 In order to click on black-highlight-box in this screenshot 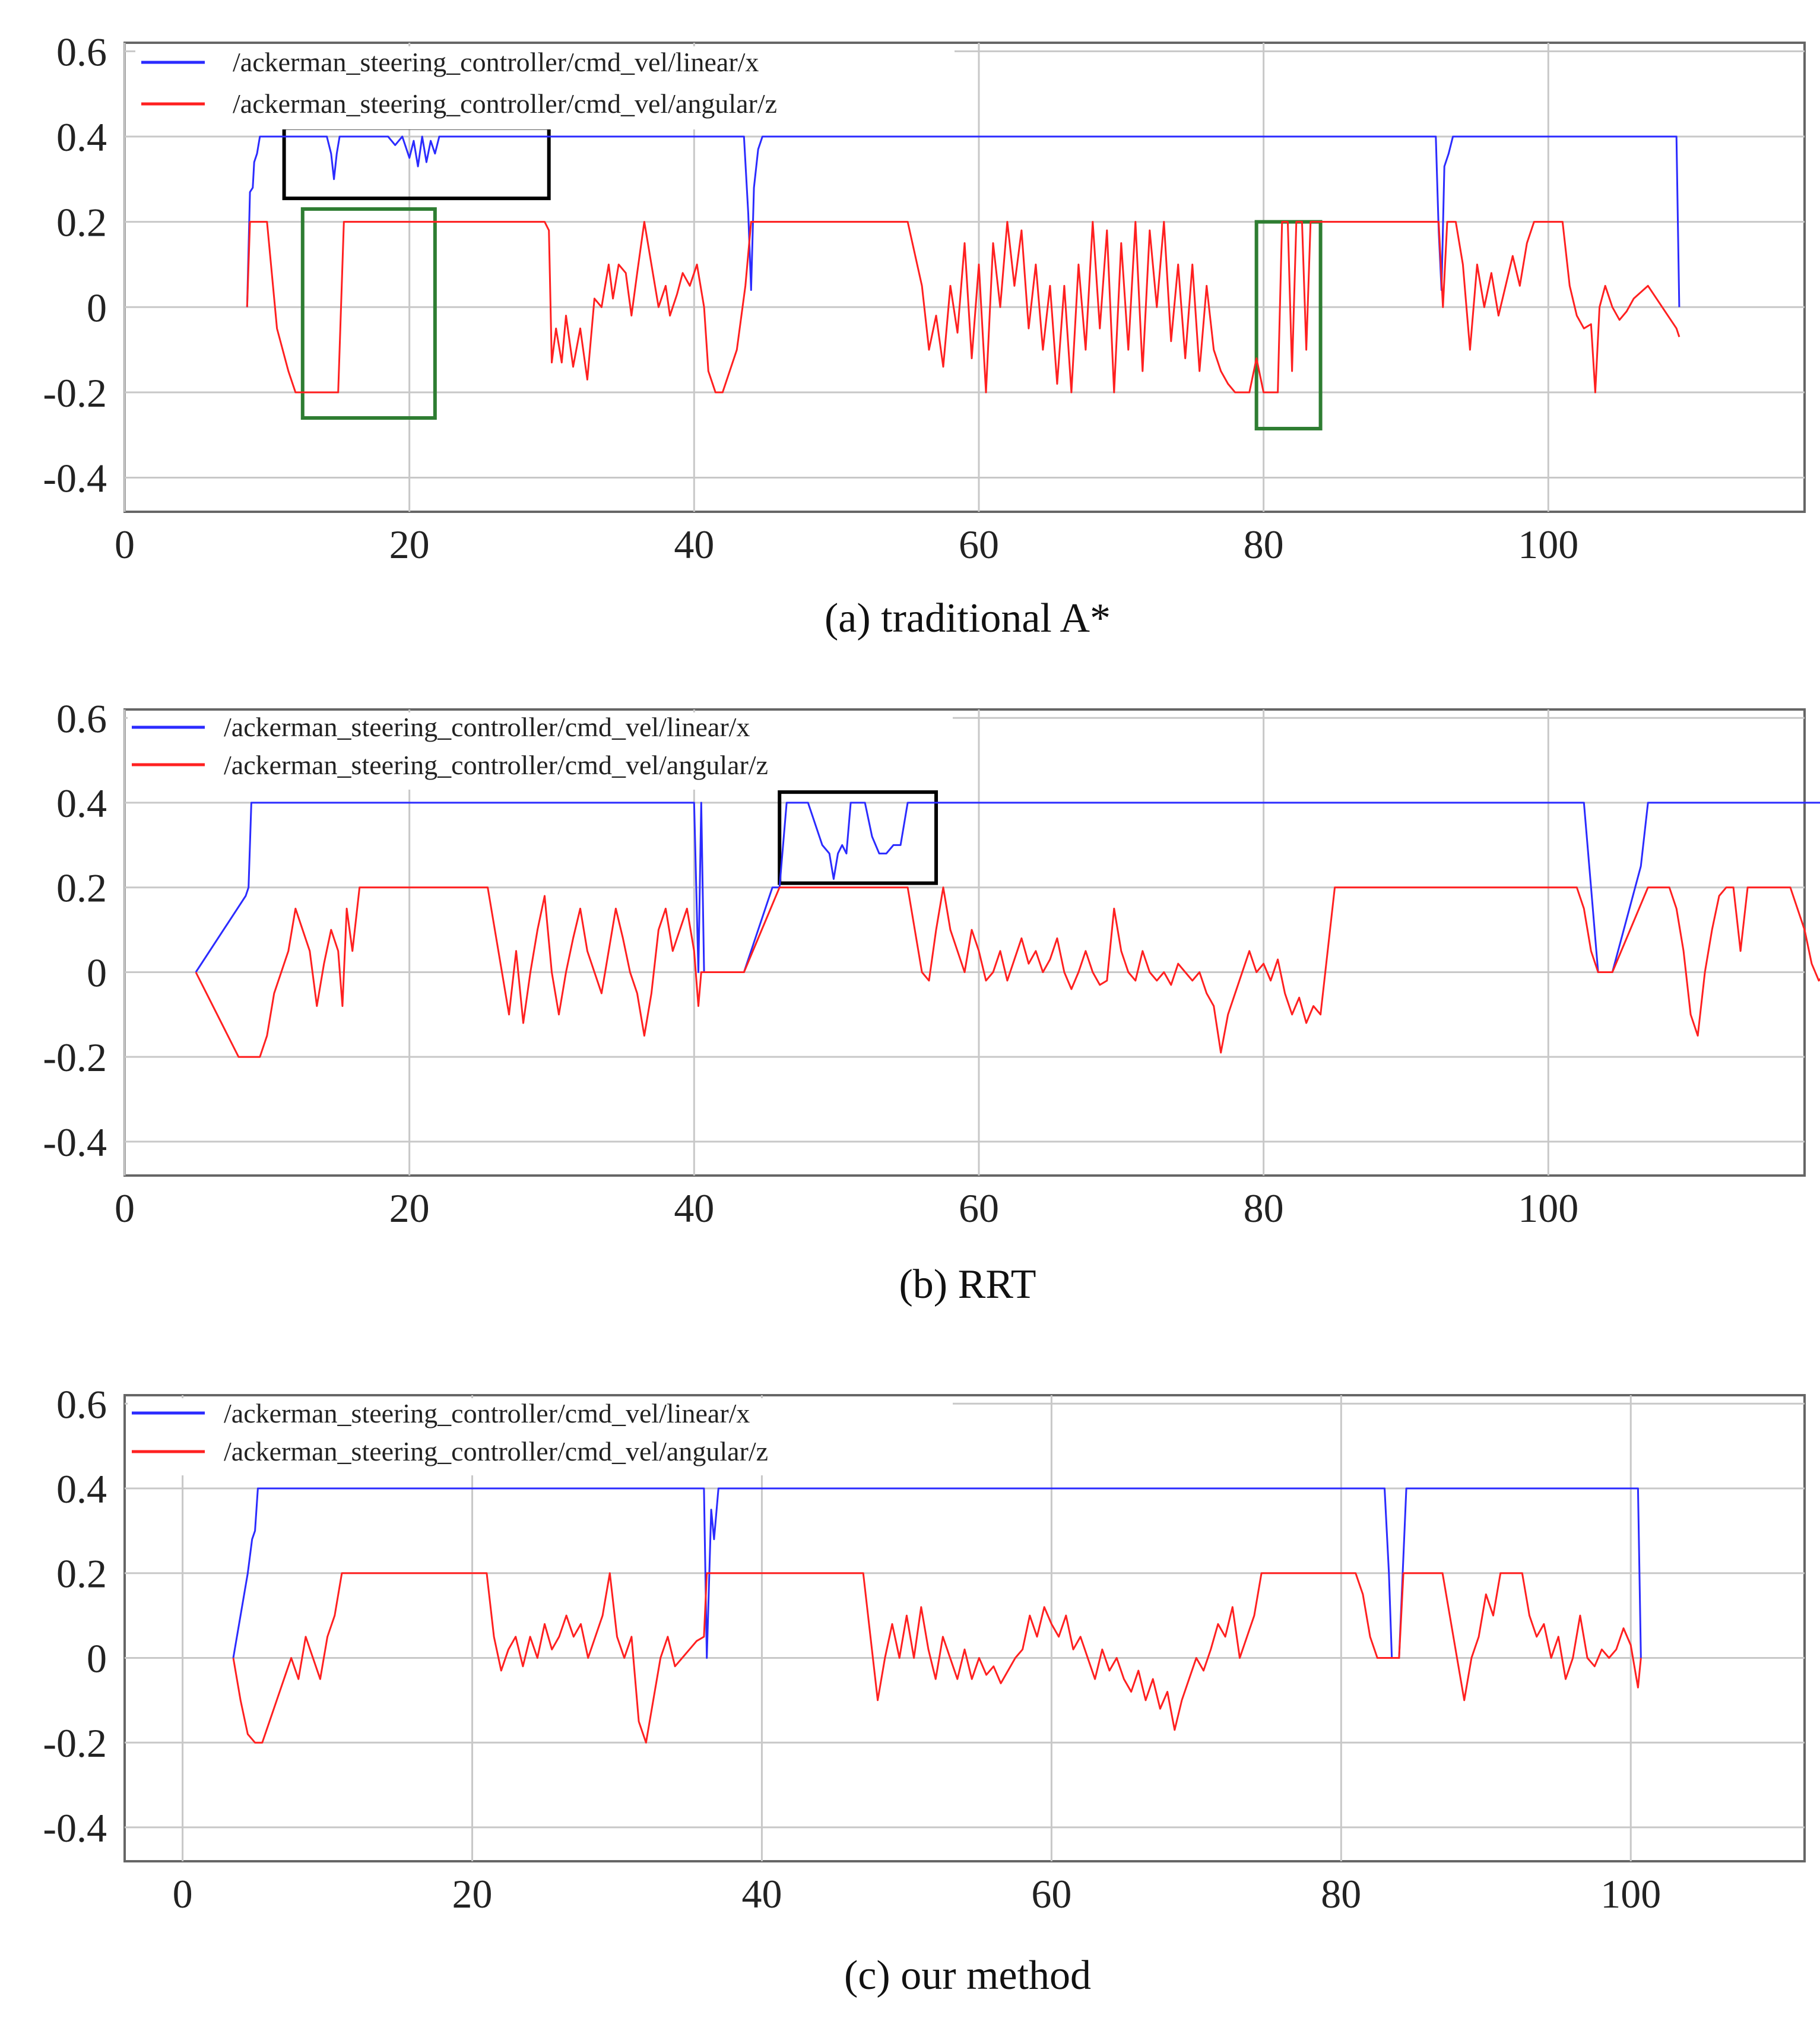, I will do `click(858, 838)`.